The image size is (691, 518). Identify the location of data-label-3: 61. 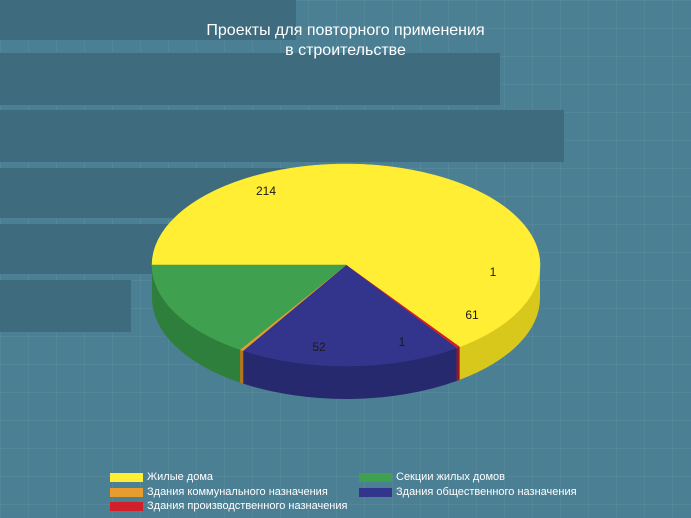
(472, 315).